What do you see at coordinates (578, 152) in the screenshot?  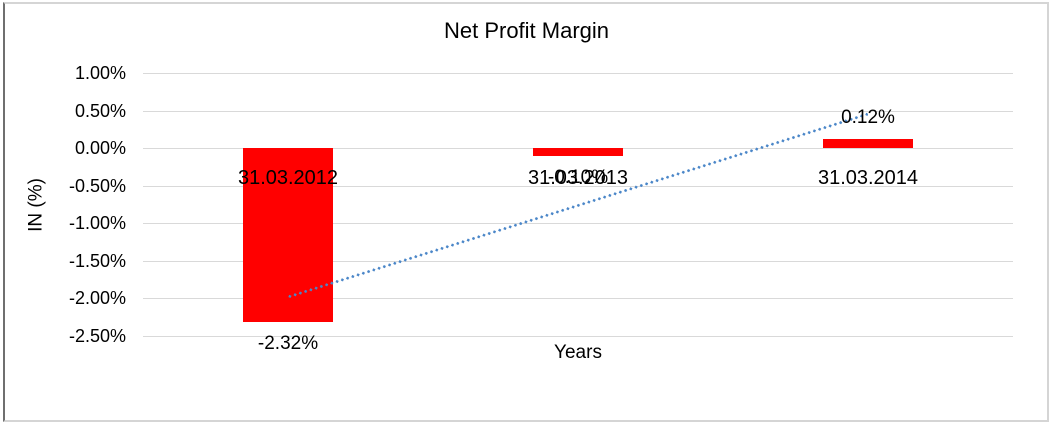 I see `bar-31.03.2013` at bounding box center [578, 152].